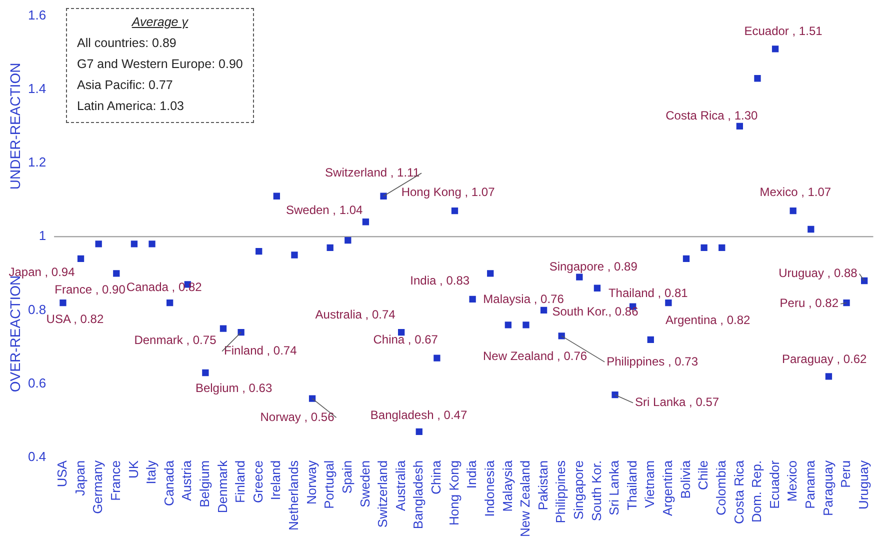  What do you see at coordinates (720, 488) in the screenshot?
I see `x-tick-label: Colombia` at bounding box center [720, 488].